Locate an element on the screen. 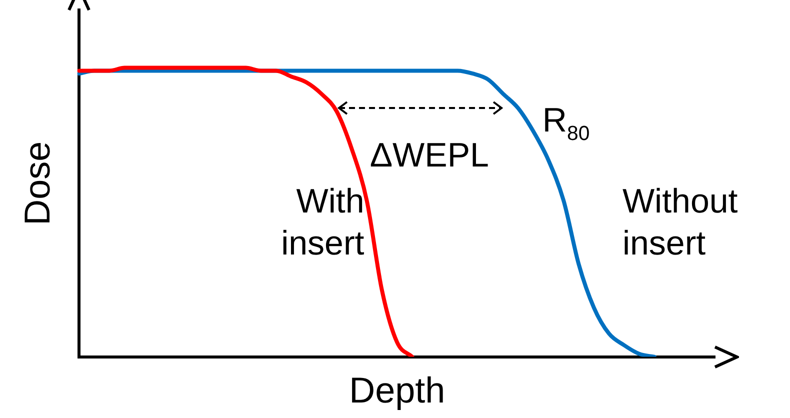 Image resolution: width=790 pixels, height=418 pixels. series-label: Without insert is located at coordinates (680, 222).